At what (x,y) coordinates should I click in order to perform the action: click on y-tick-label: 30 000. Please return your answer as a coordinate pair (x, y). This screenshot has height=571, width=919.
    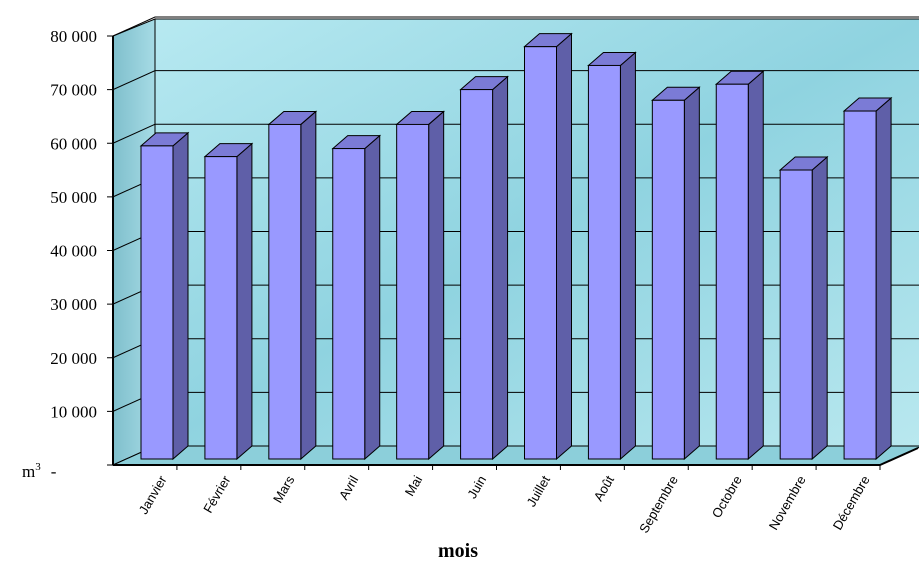
    Looking at the image, I should click on (73, 304).